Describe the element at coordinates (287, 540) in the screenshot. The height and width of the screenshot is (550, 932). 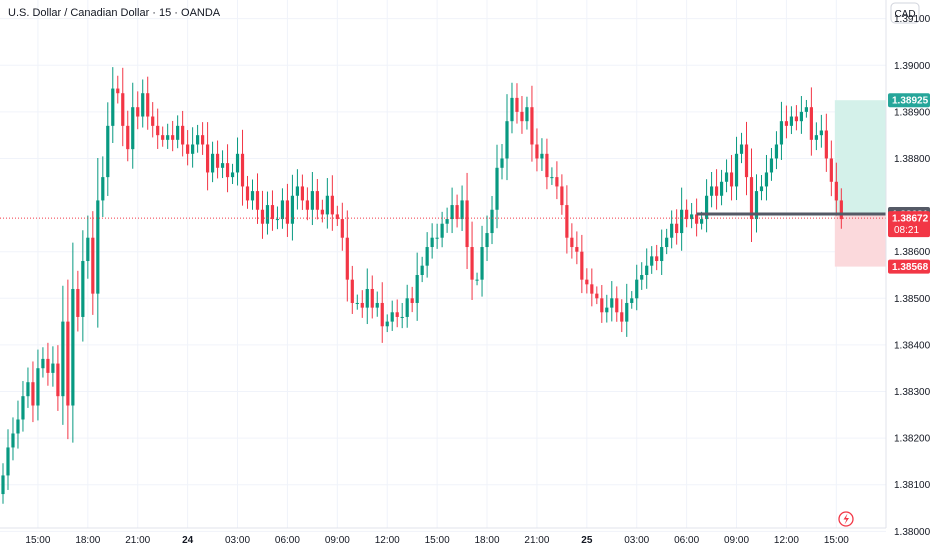
I see `x-tick-label: 06:00` at that location.